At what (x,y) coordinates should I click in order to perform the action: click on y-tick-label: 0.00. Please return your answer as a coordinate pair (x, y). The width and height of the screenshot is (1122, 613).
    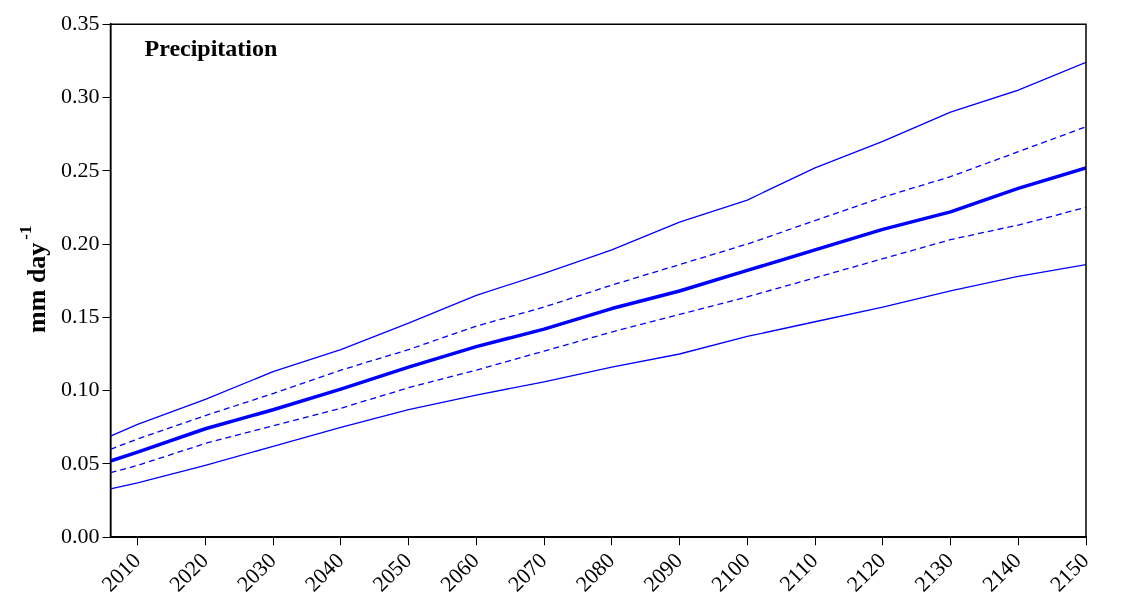
    Looking at the image, I should click on (80, 535).